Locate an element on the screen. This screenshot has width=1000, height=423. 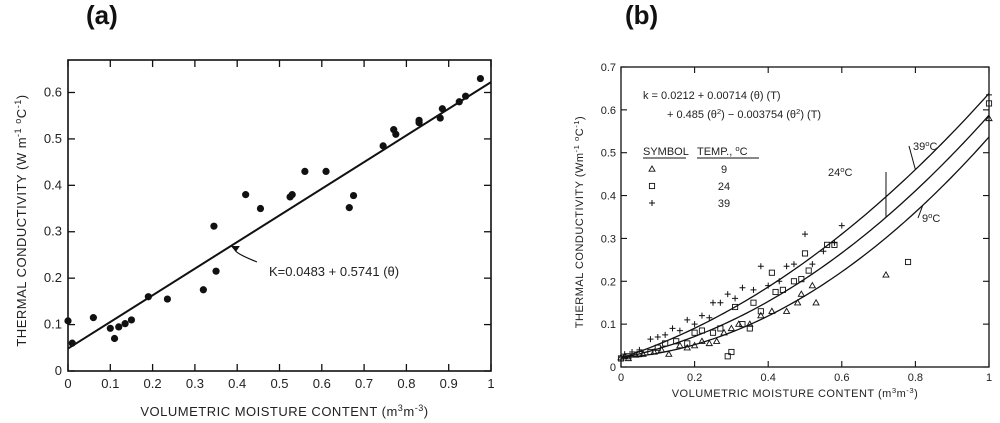
chart-b-ytick-label: 0.5 is located at coordinates (608, 154).